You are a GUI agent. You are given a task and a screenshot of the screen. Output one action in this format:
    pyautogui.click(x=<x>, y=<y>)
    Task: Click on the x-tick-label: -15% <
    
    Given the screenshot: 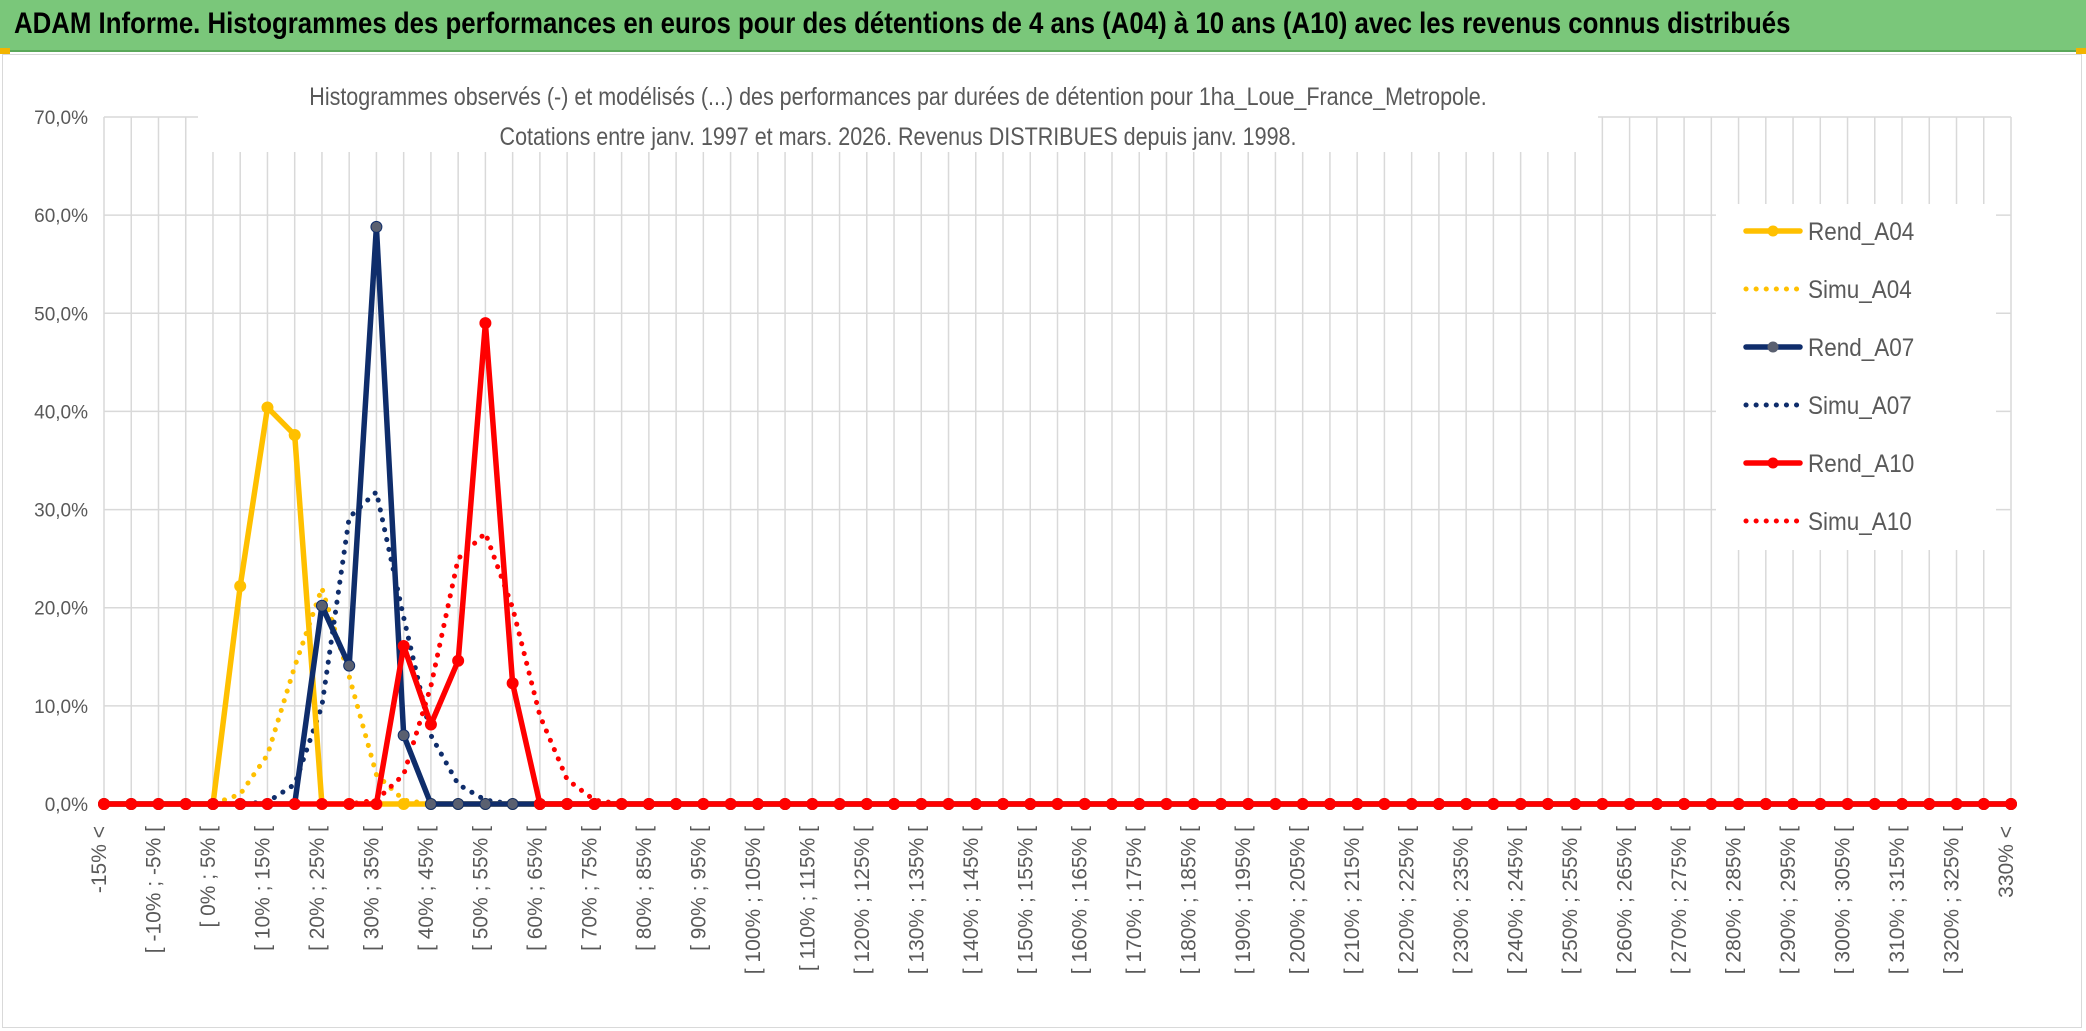 What is the action you would take?
    pyautogui.click(x=99, y=859)
    